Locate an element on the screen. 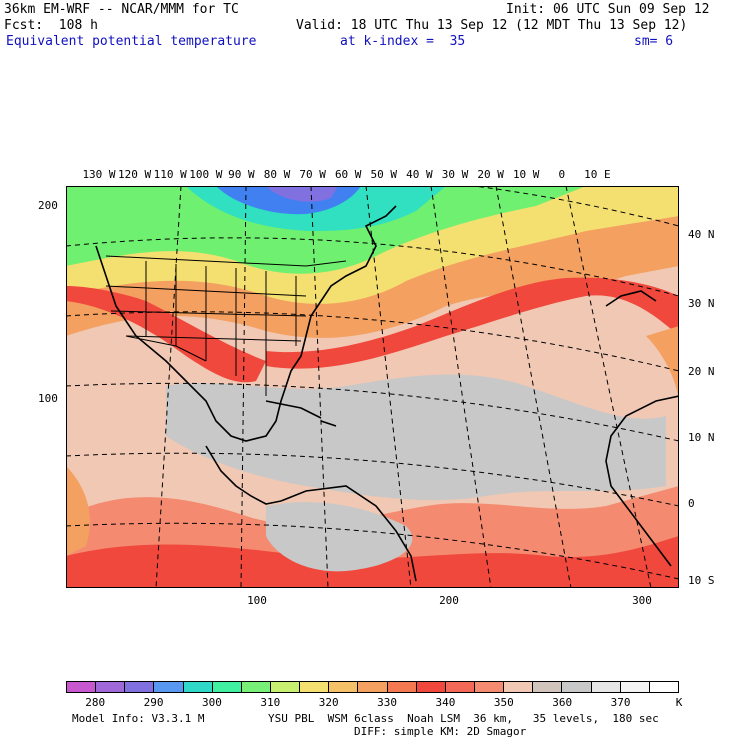 This screenshot has height=740, width=740. political-borders is located at coordinates (226, 325).